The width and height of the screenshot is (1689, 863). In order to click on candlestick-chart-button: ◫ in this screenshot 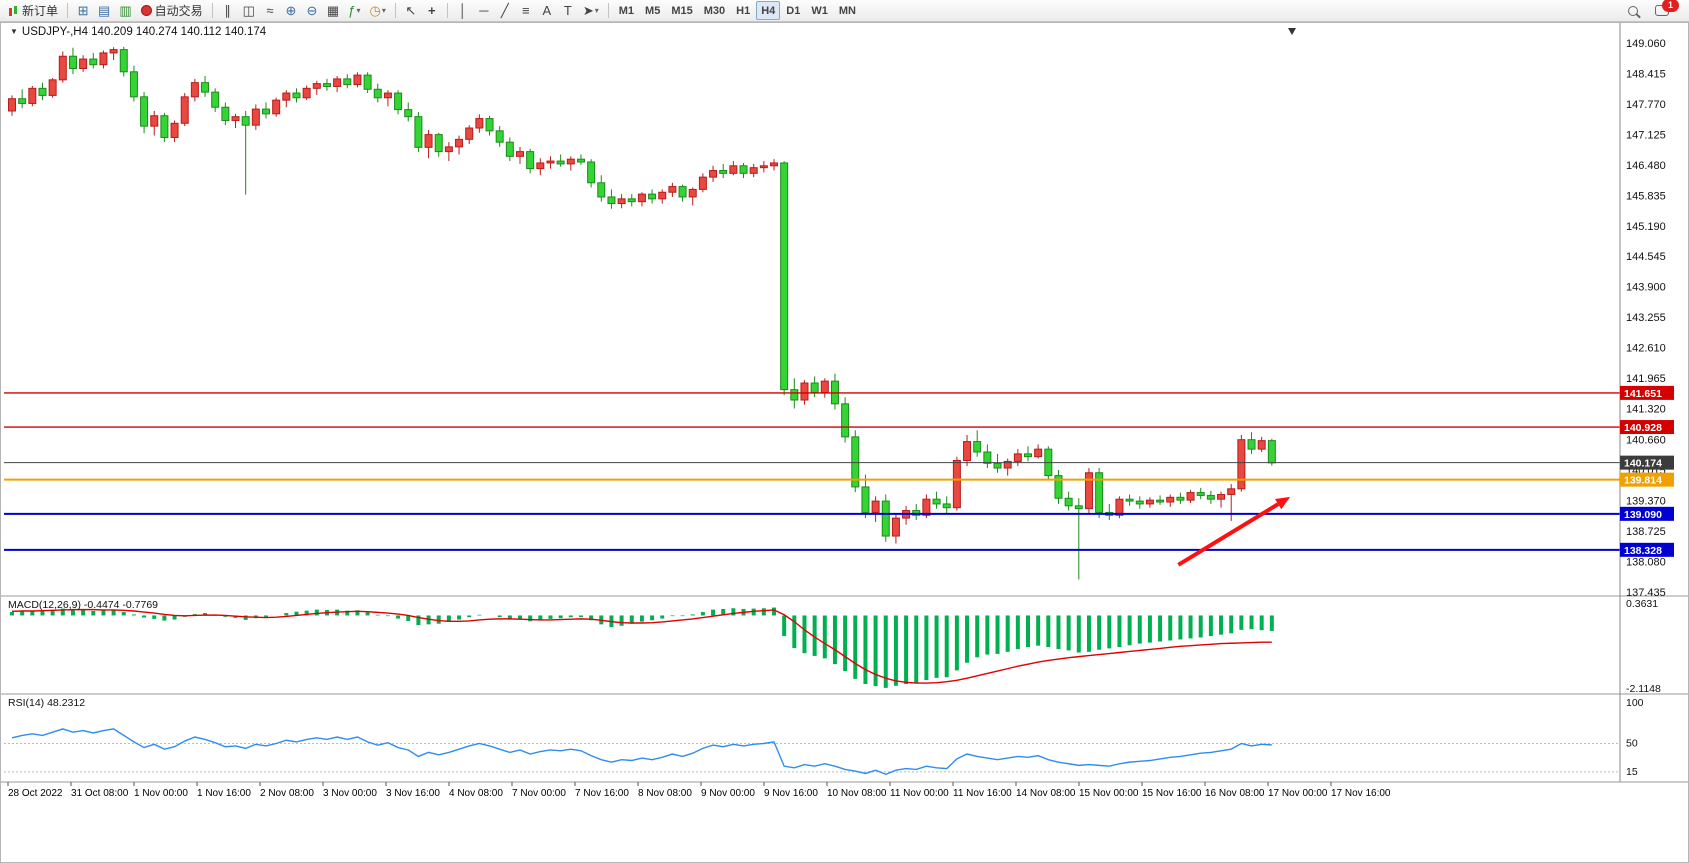, I will do `click(249, 10)`.